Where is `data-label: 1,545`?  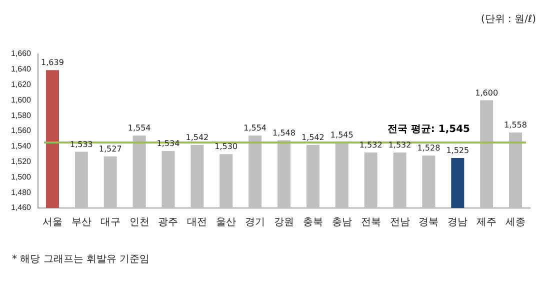 data-label: 1,545 is located at coordinates (342, 135).